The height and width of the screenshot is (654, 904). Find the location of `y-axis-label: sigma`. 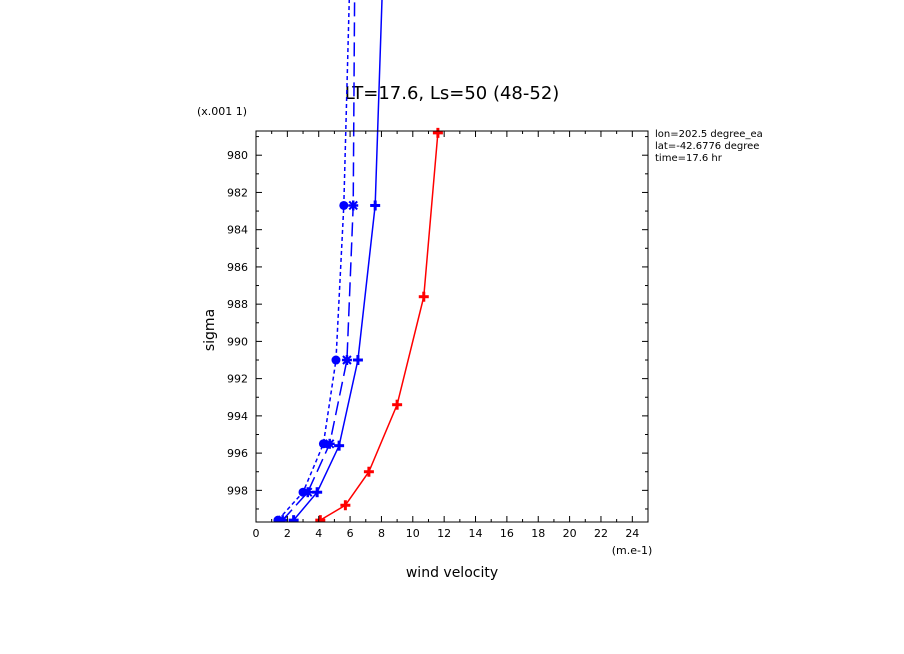

y-axis-label: sigma is located at coordinates (210, 330).